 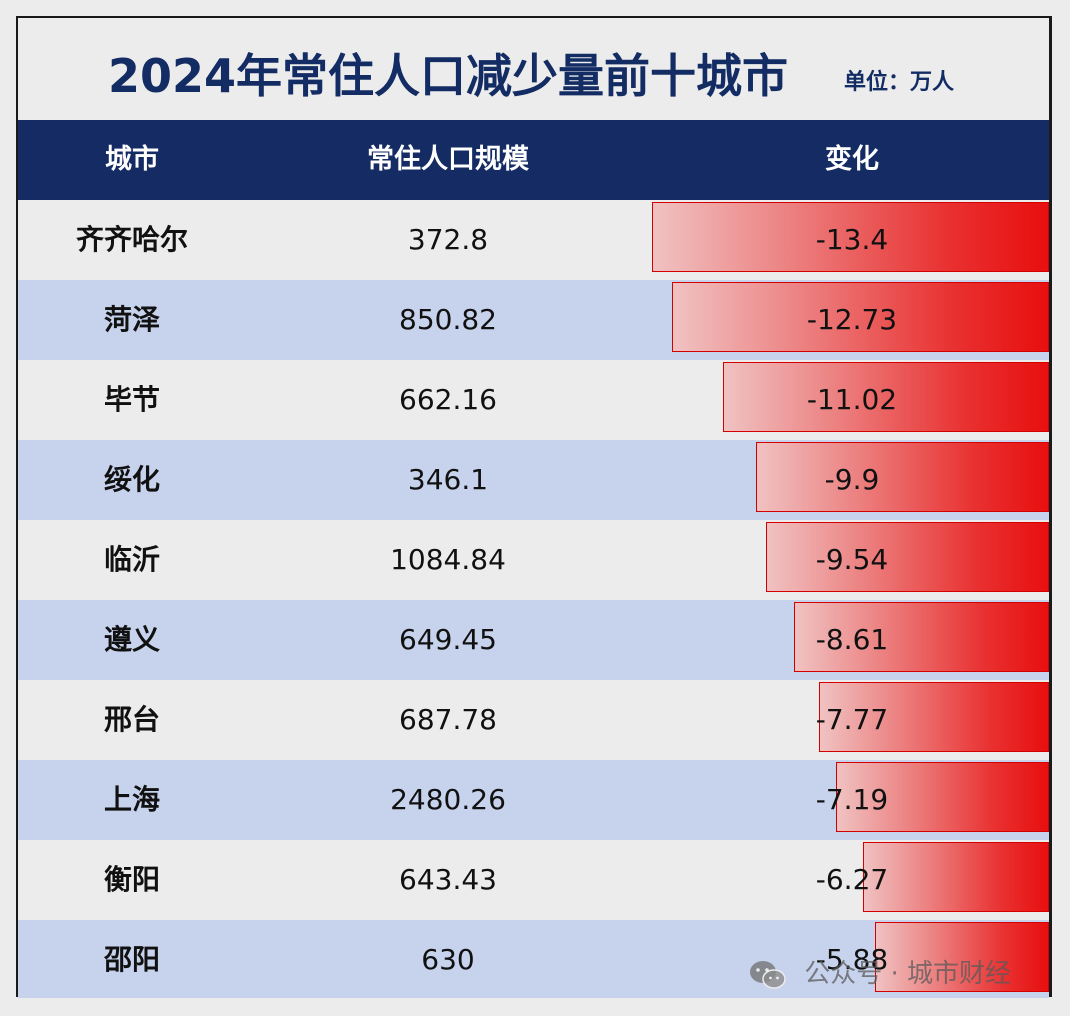 I want to click on city-cell: 遵义, so click(x=131, y=639).